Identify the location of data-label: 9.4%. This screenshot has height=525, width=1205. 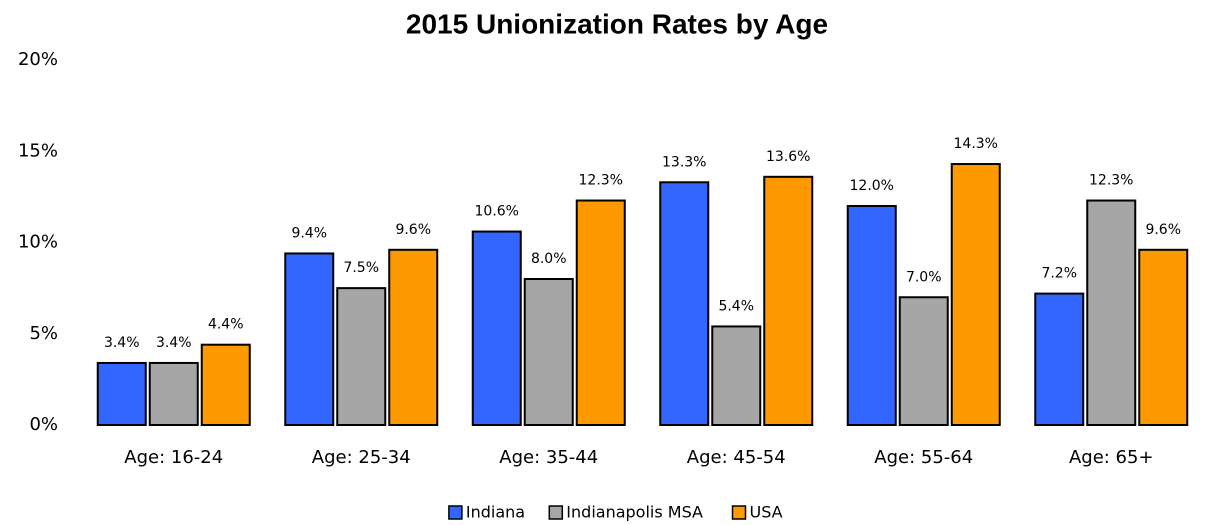
(309, 233).